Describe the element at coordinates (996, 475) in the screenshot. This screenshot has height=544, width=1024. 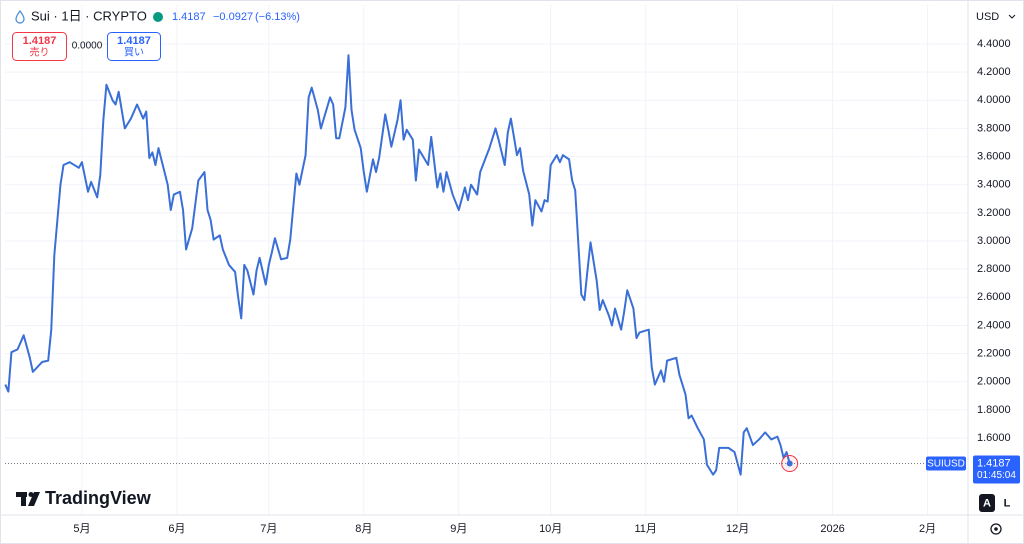
I see `price-tag-countdown: 01:45:04` at that location.